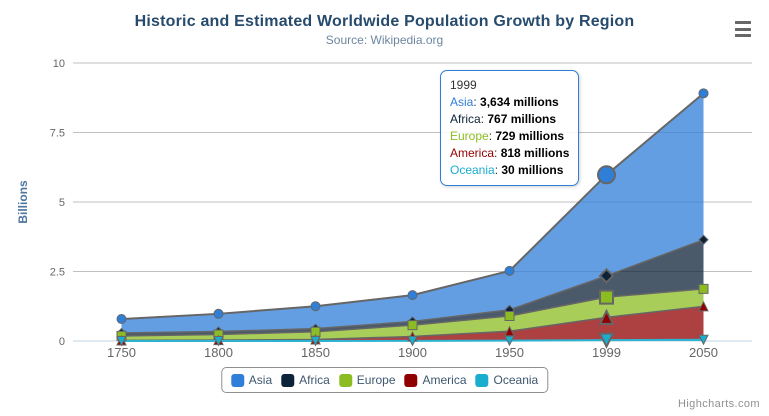  I want to click on legend-label: Asia, so click(260, 380).